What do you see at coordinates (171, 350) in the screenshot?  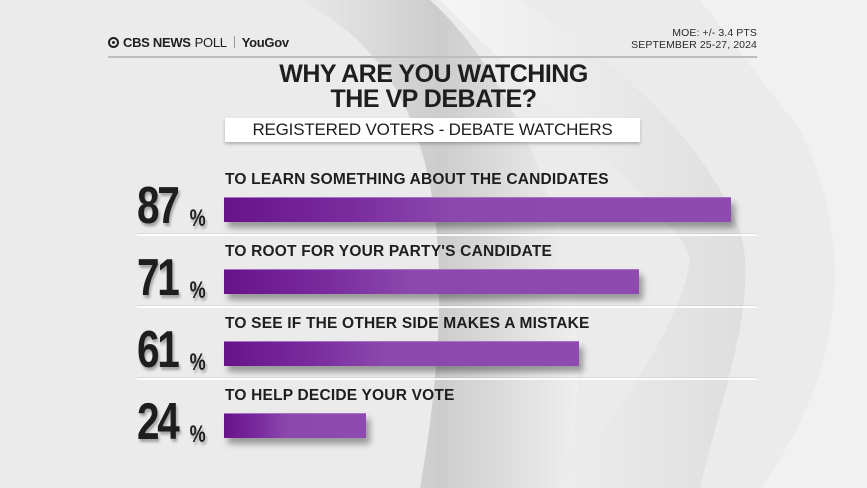 I see `percent-value: 61%` at bounding box center [171, 350].